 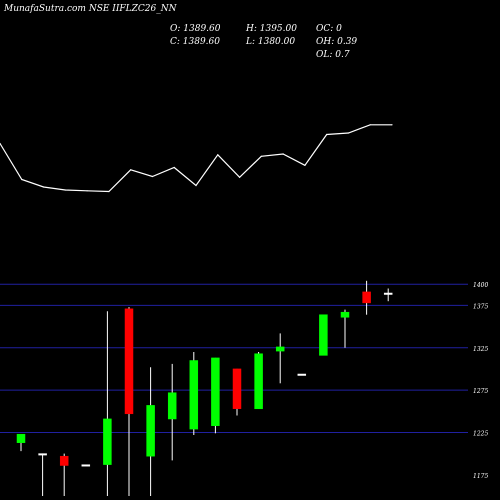 I want to click on ol-readout: OL: 0.7, so click(x=333, y=55).